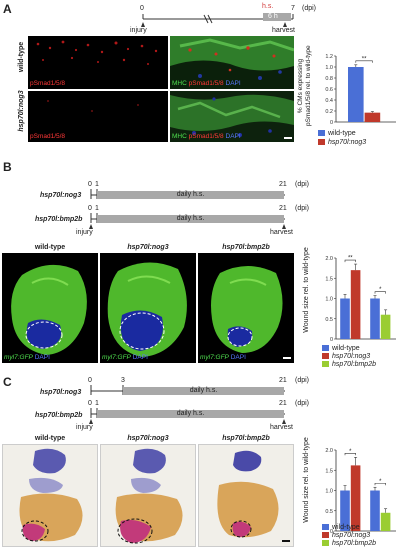 Image resolution: width=405 pixels, height=551 pixels. Describe the element at coordinates (84, 427) in the screenshot. I see `timeline-c-injury: injury` at that location.